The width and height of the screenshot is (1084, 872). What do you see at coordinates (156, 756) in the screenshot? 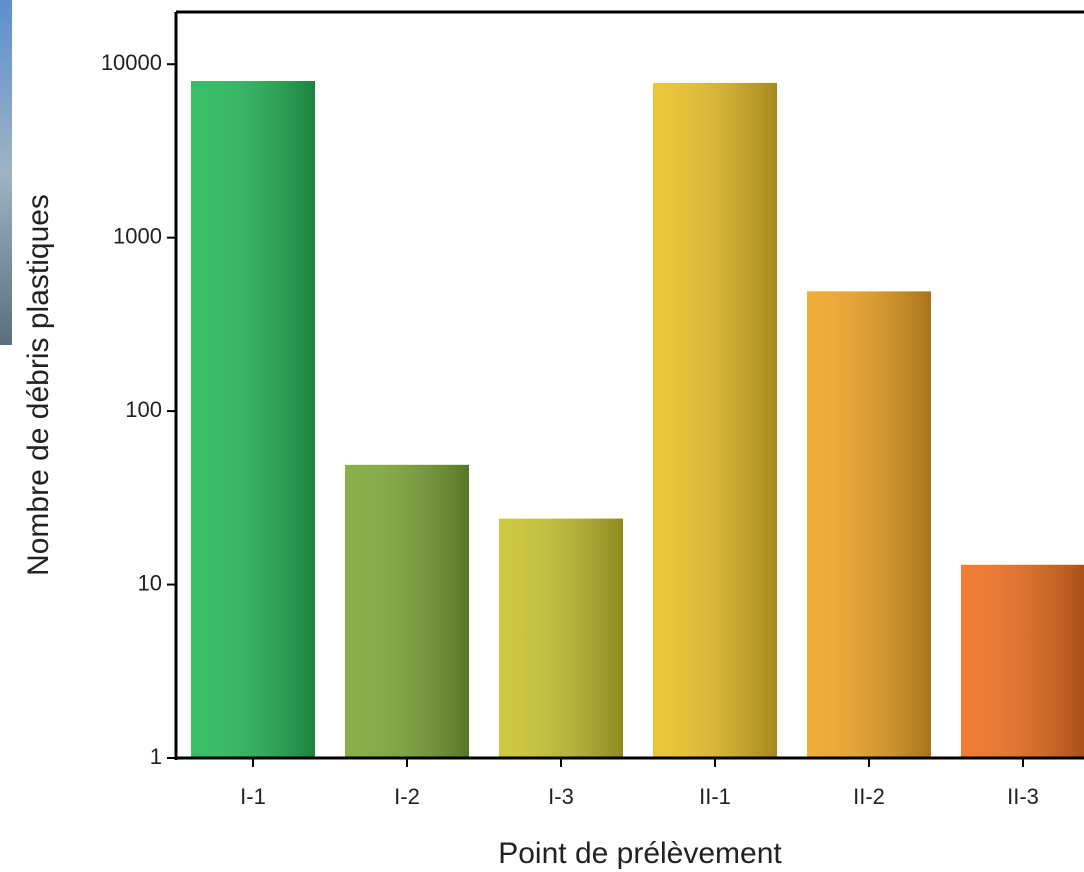
I see `y-tick-label: 1` at bounding box center [156, 756].